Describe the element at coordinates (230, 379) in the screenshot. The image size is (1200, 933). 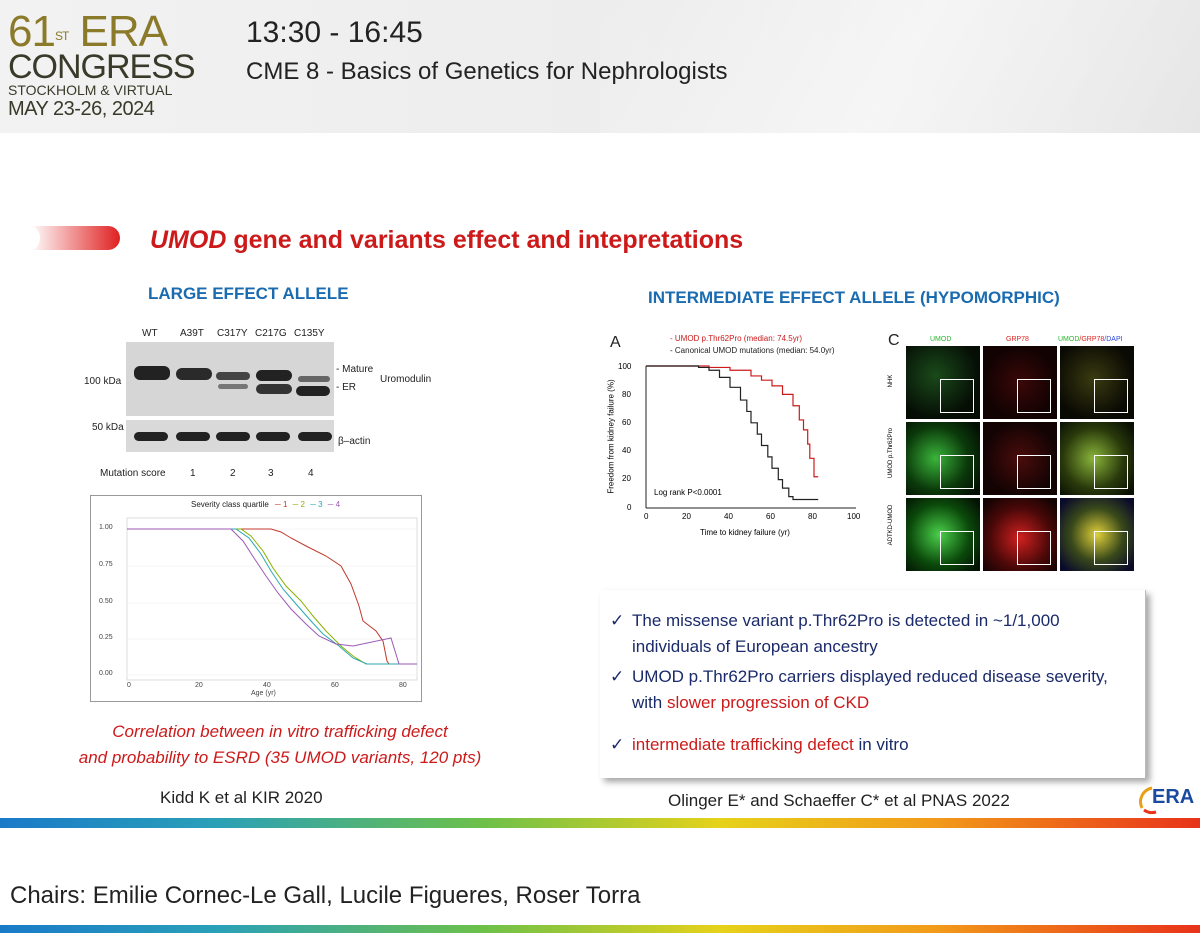
I see `blot-membrane-uromodulin` at that location.